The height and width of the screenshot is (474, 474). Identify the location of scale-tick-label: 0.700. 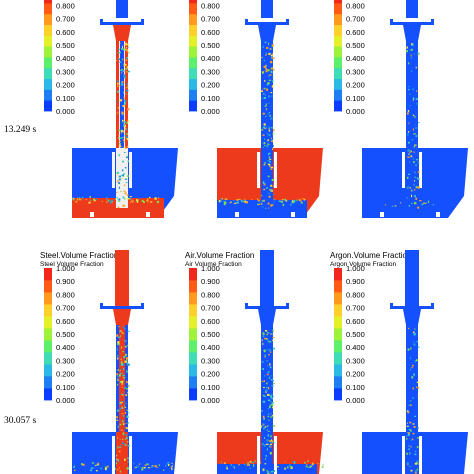
(65, 308).